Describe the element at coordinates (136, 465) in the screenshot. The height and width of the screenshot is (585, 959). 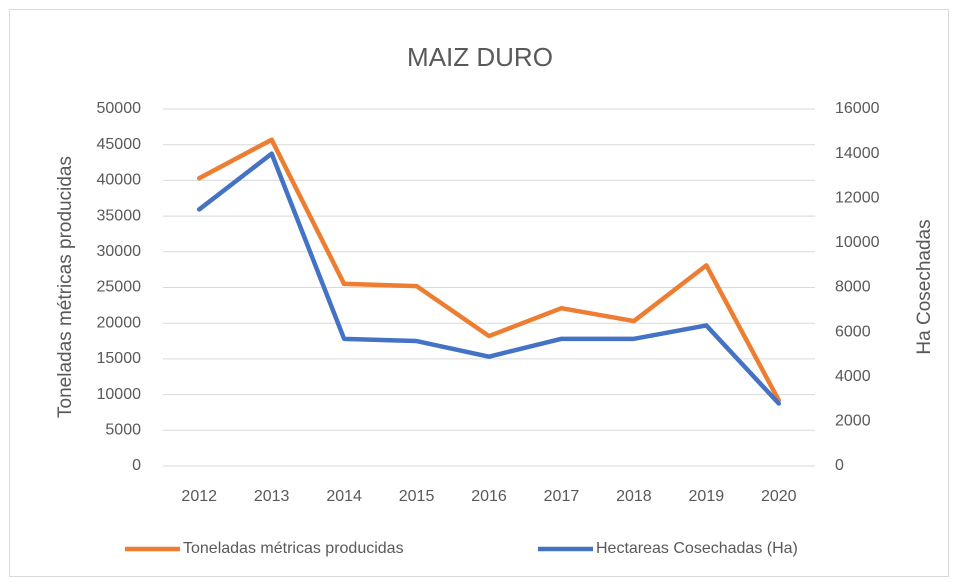
I see `y-tick-label: 0` at that location.